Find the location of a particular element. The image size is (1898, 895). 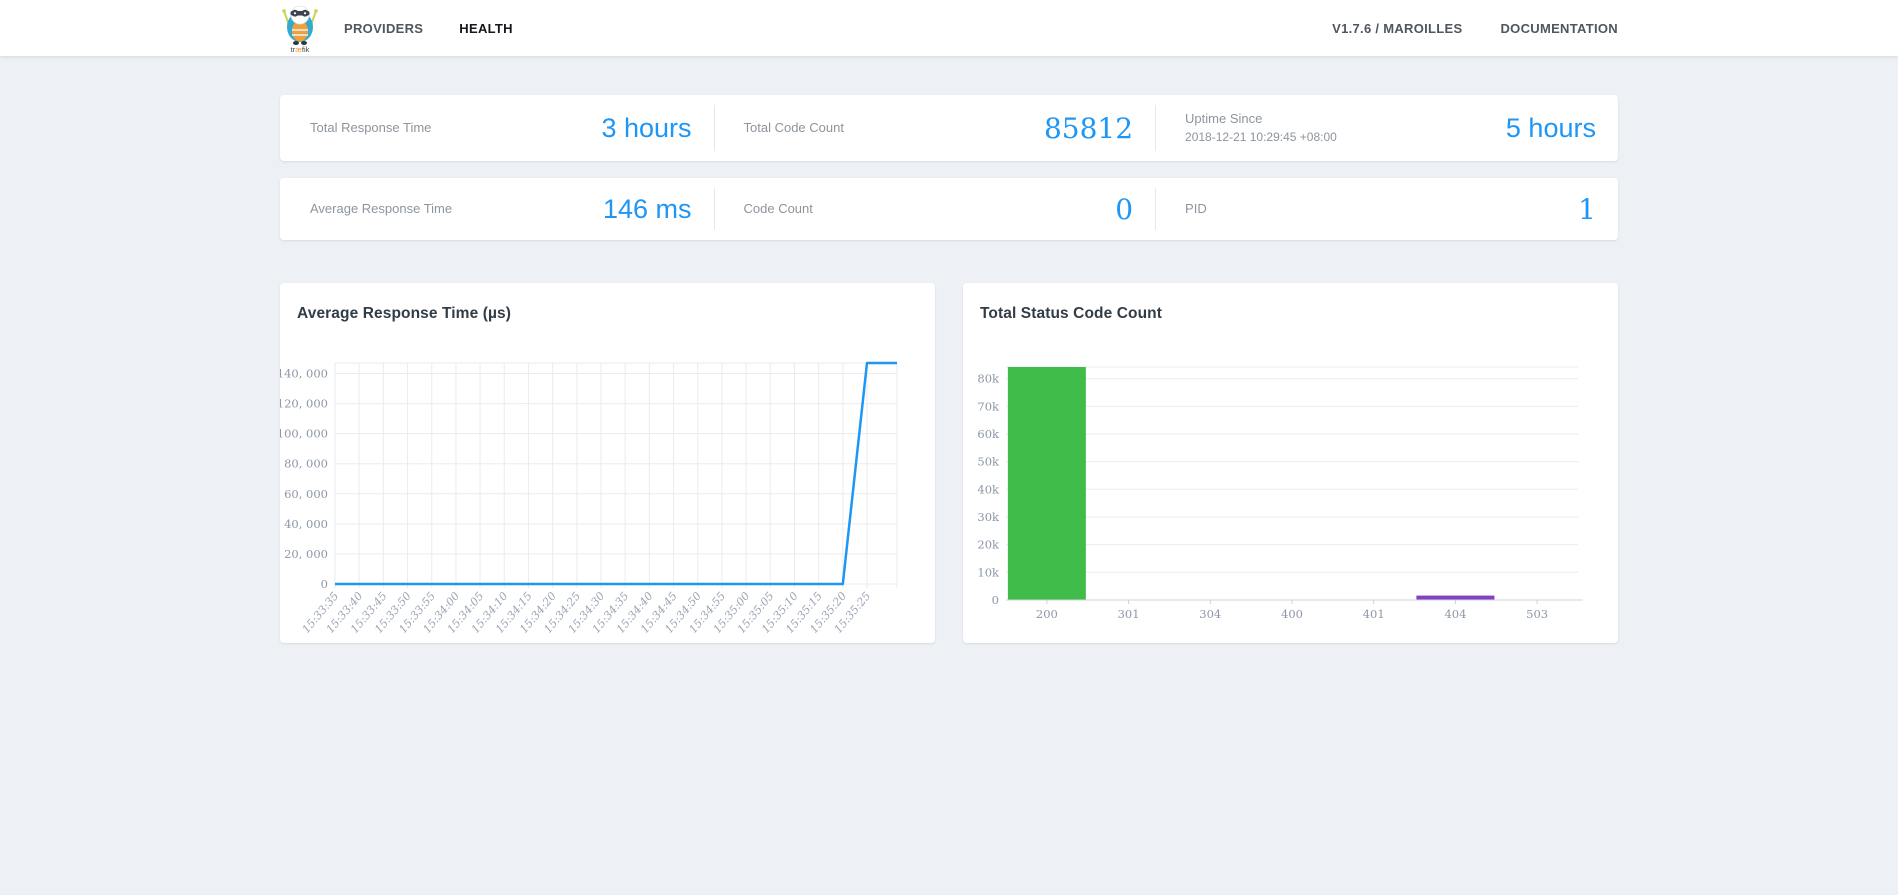

y-tick-label: 80, 000 is located at coordinates (306, 464).